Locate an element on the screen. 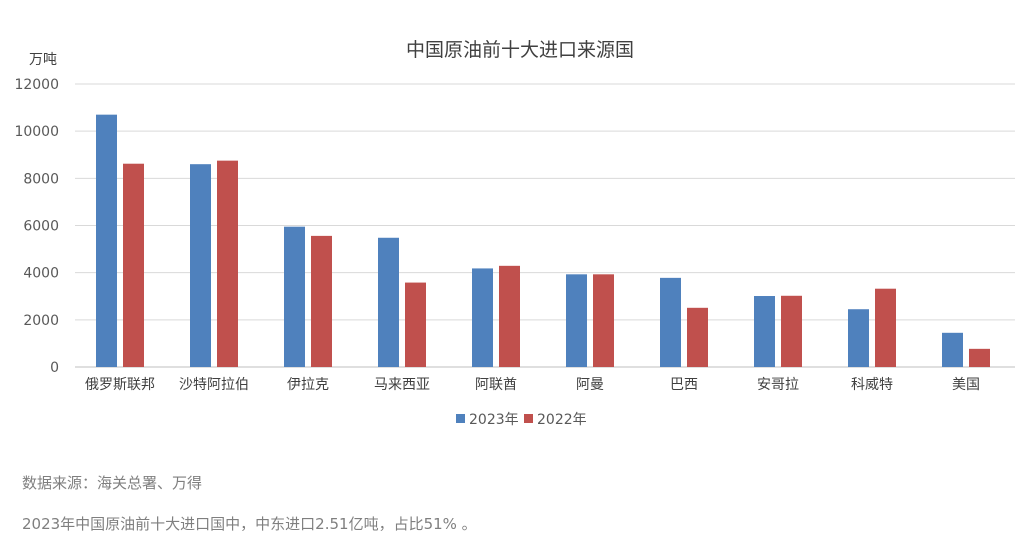  x-tick-label: 沙特阿拉伯 is located at coordinates (214, 385).